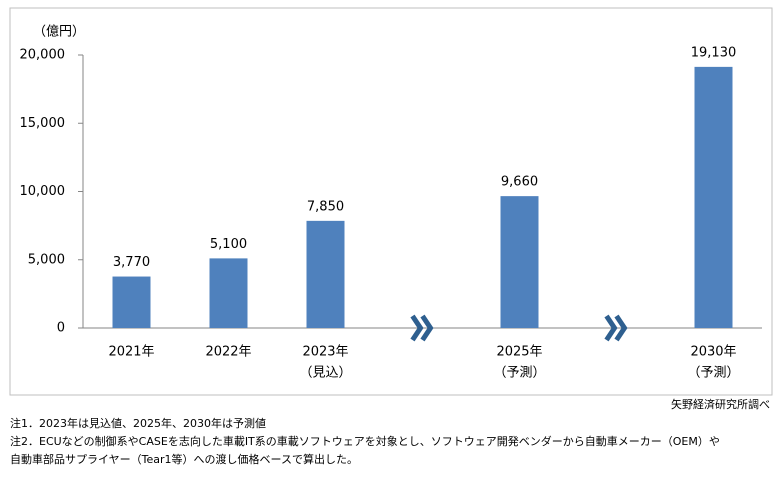 This screenshot has height=485, width=782. Describe the element at coordinates (228, 352) in the screenshot. I see `x-tick-label: 2022年` at that location.